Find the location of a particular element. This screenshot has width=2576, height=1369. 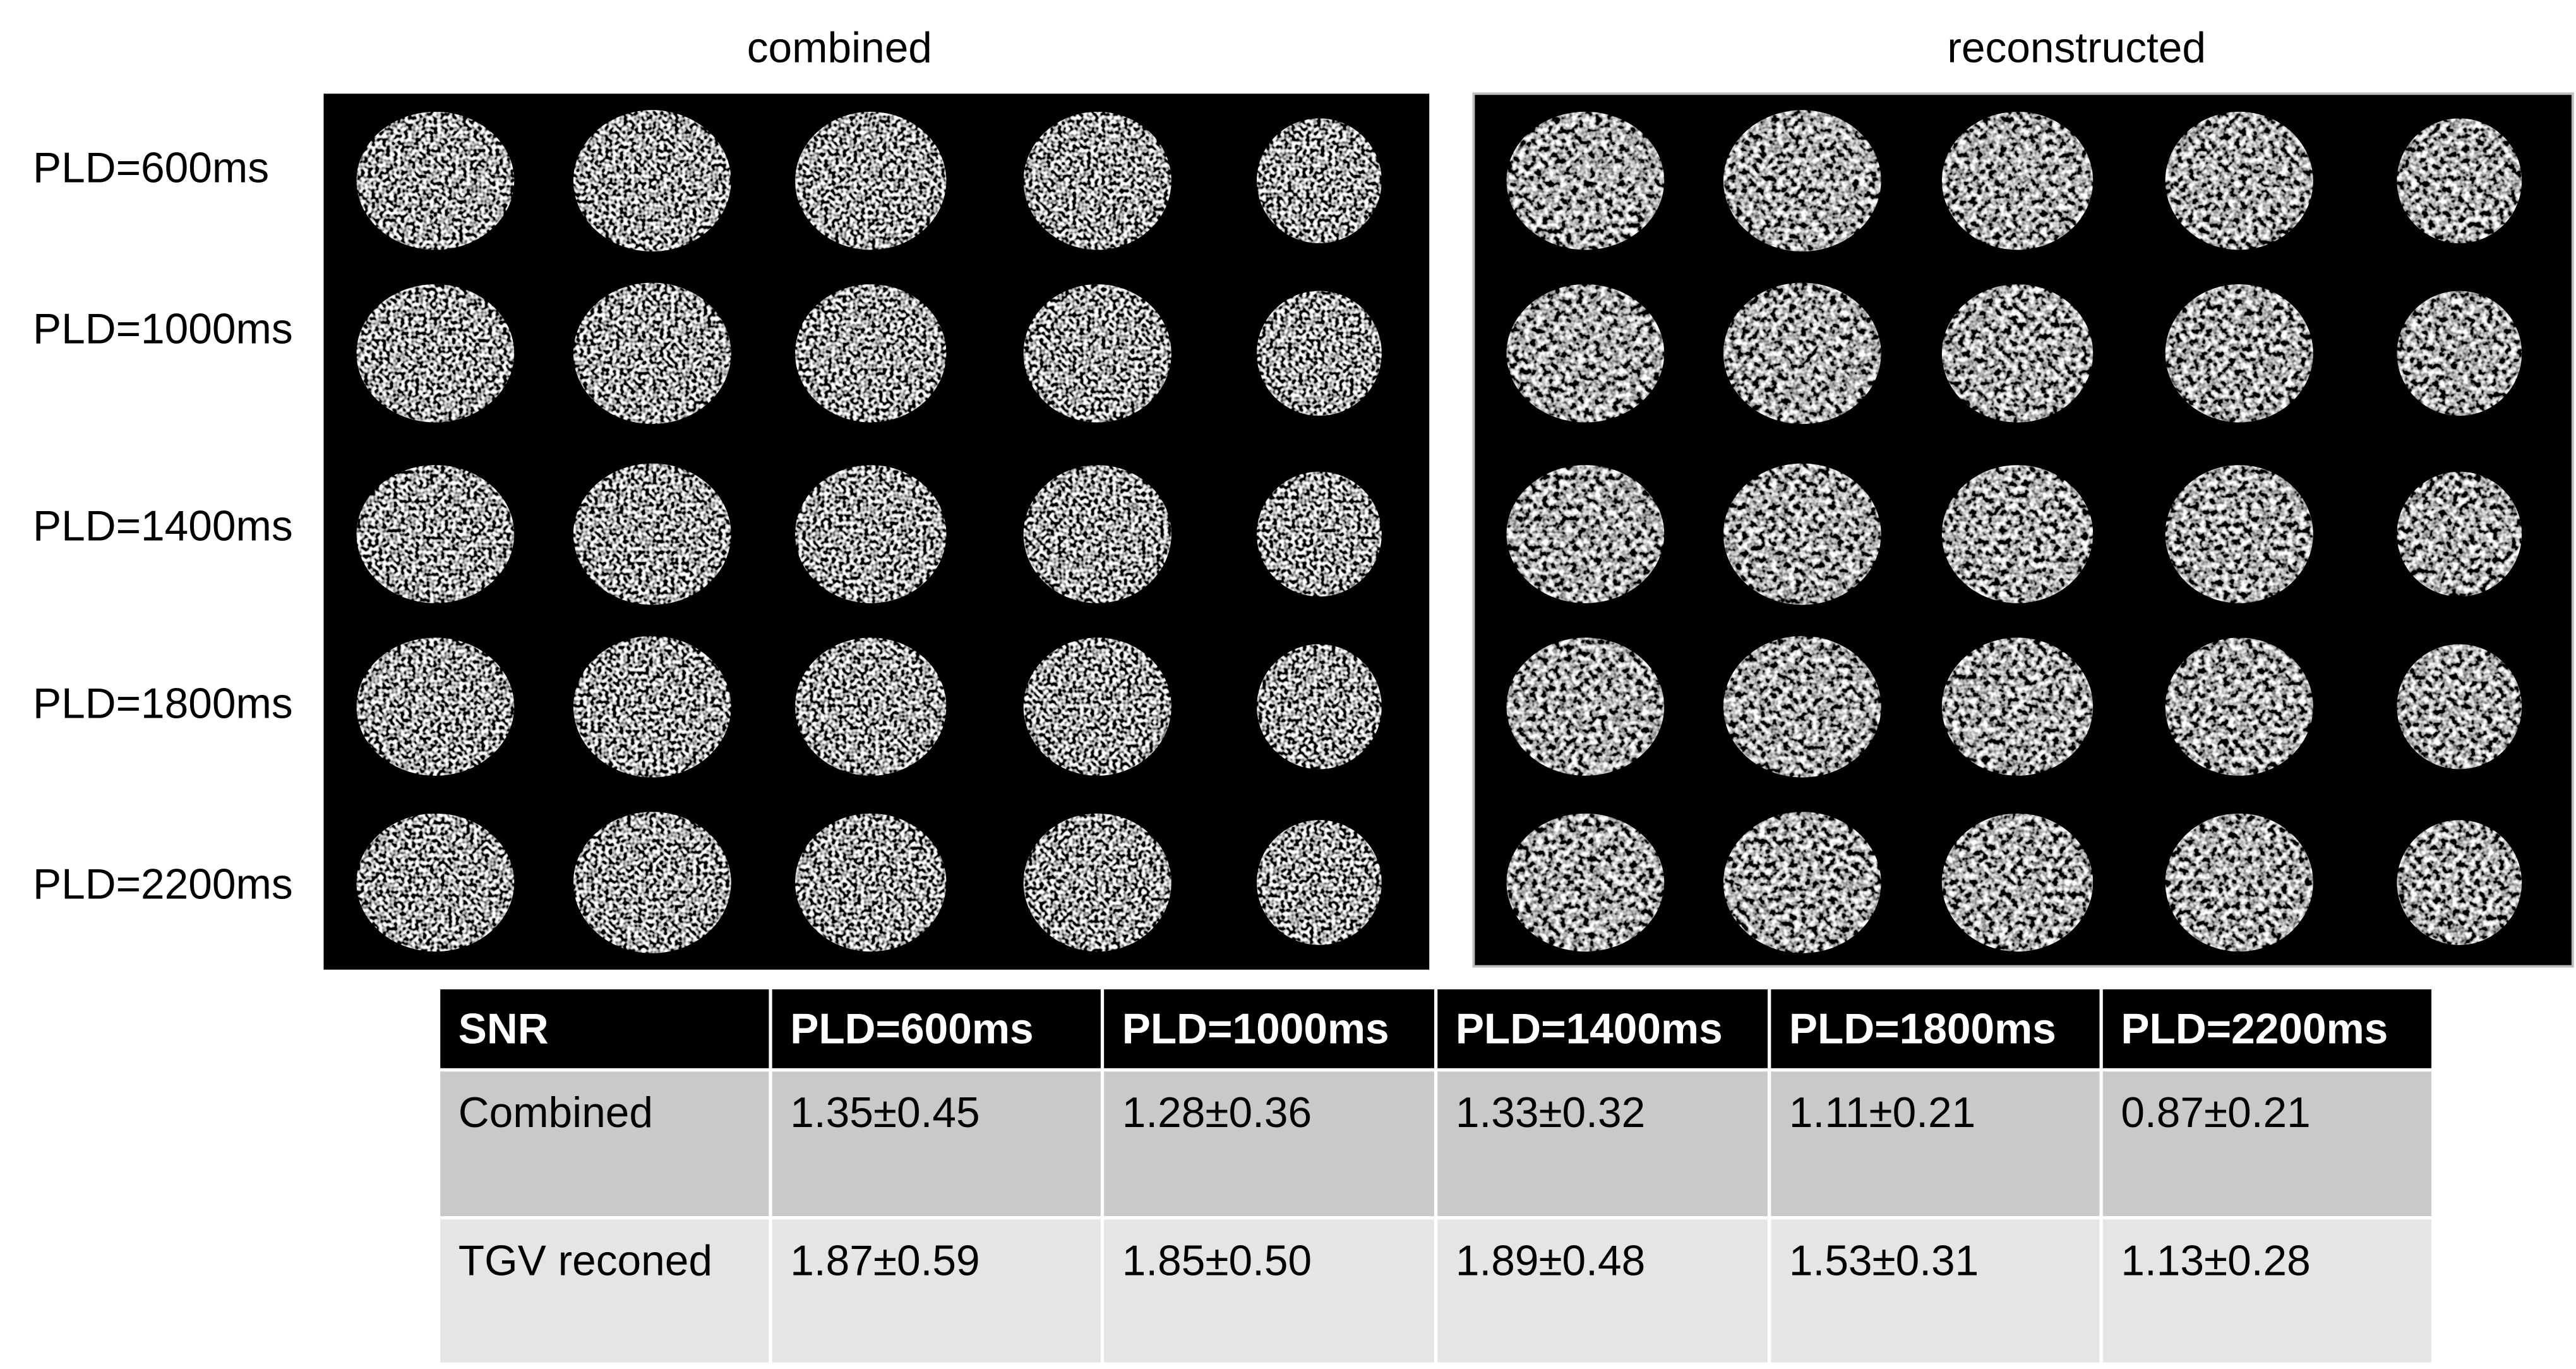

cell-text: 1.89±0.48 is located at coordinates (1550, 1261).